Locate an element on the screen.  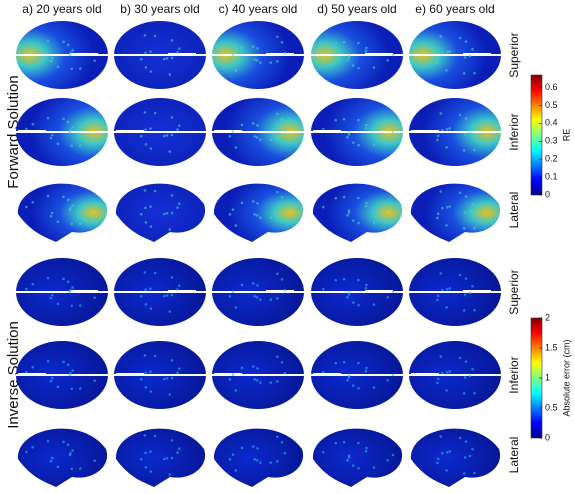
colorbar-tick-label: 0.2 is located at coordinates (551, 159).